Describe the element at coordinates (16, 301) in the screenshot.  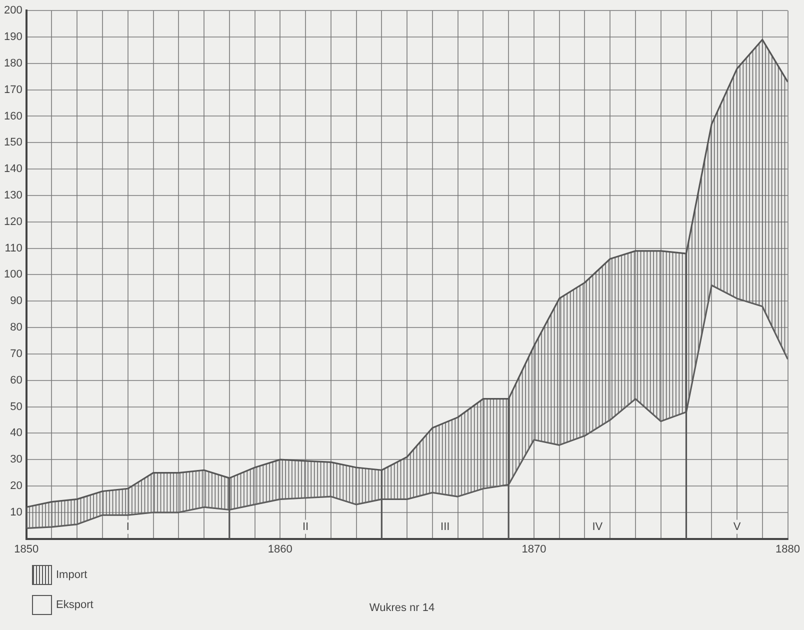
I see `y-tick-label: 90` at that location.